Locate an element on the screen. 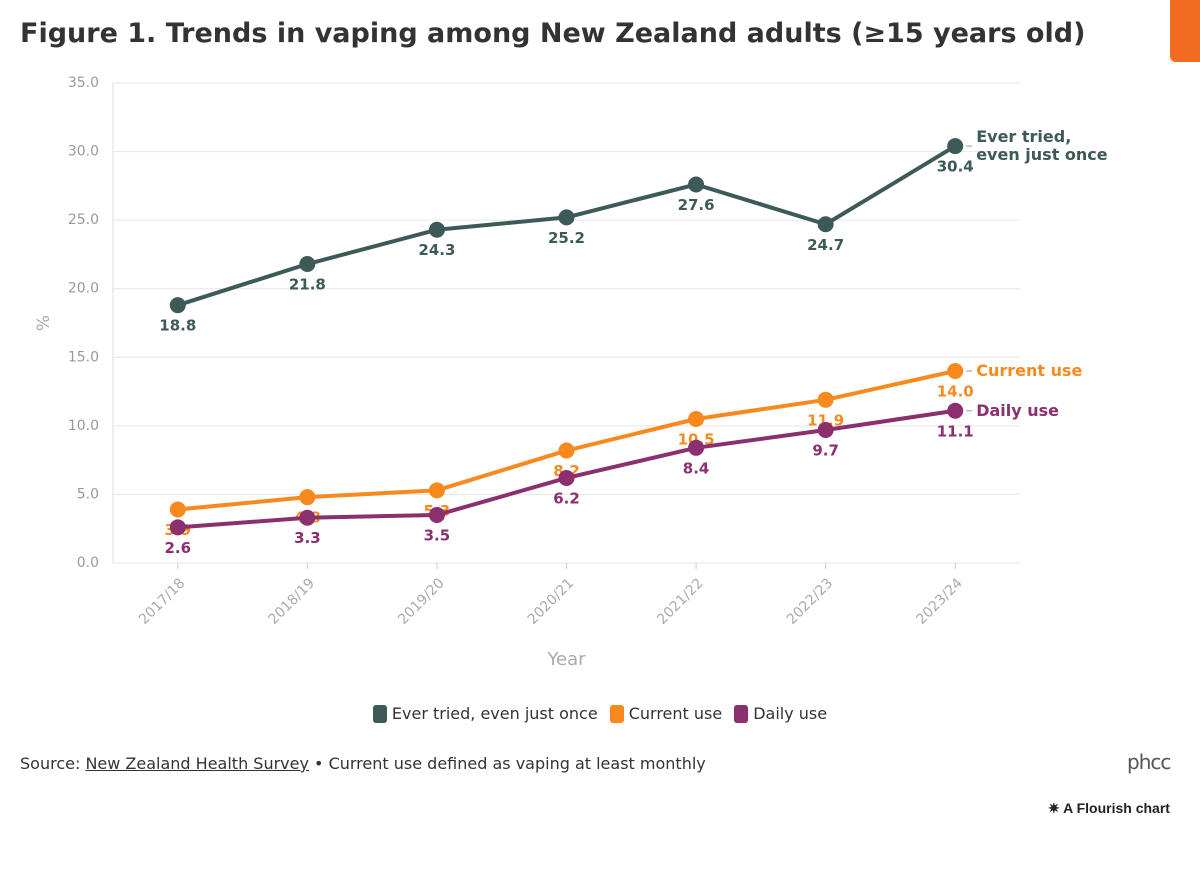  data-label: 11.9 is located at coordinates (825, 420).